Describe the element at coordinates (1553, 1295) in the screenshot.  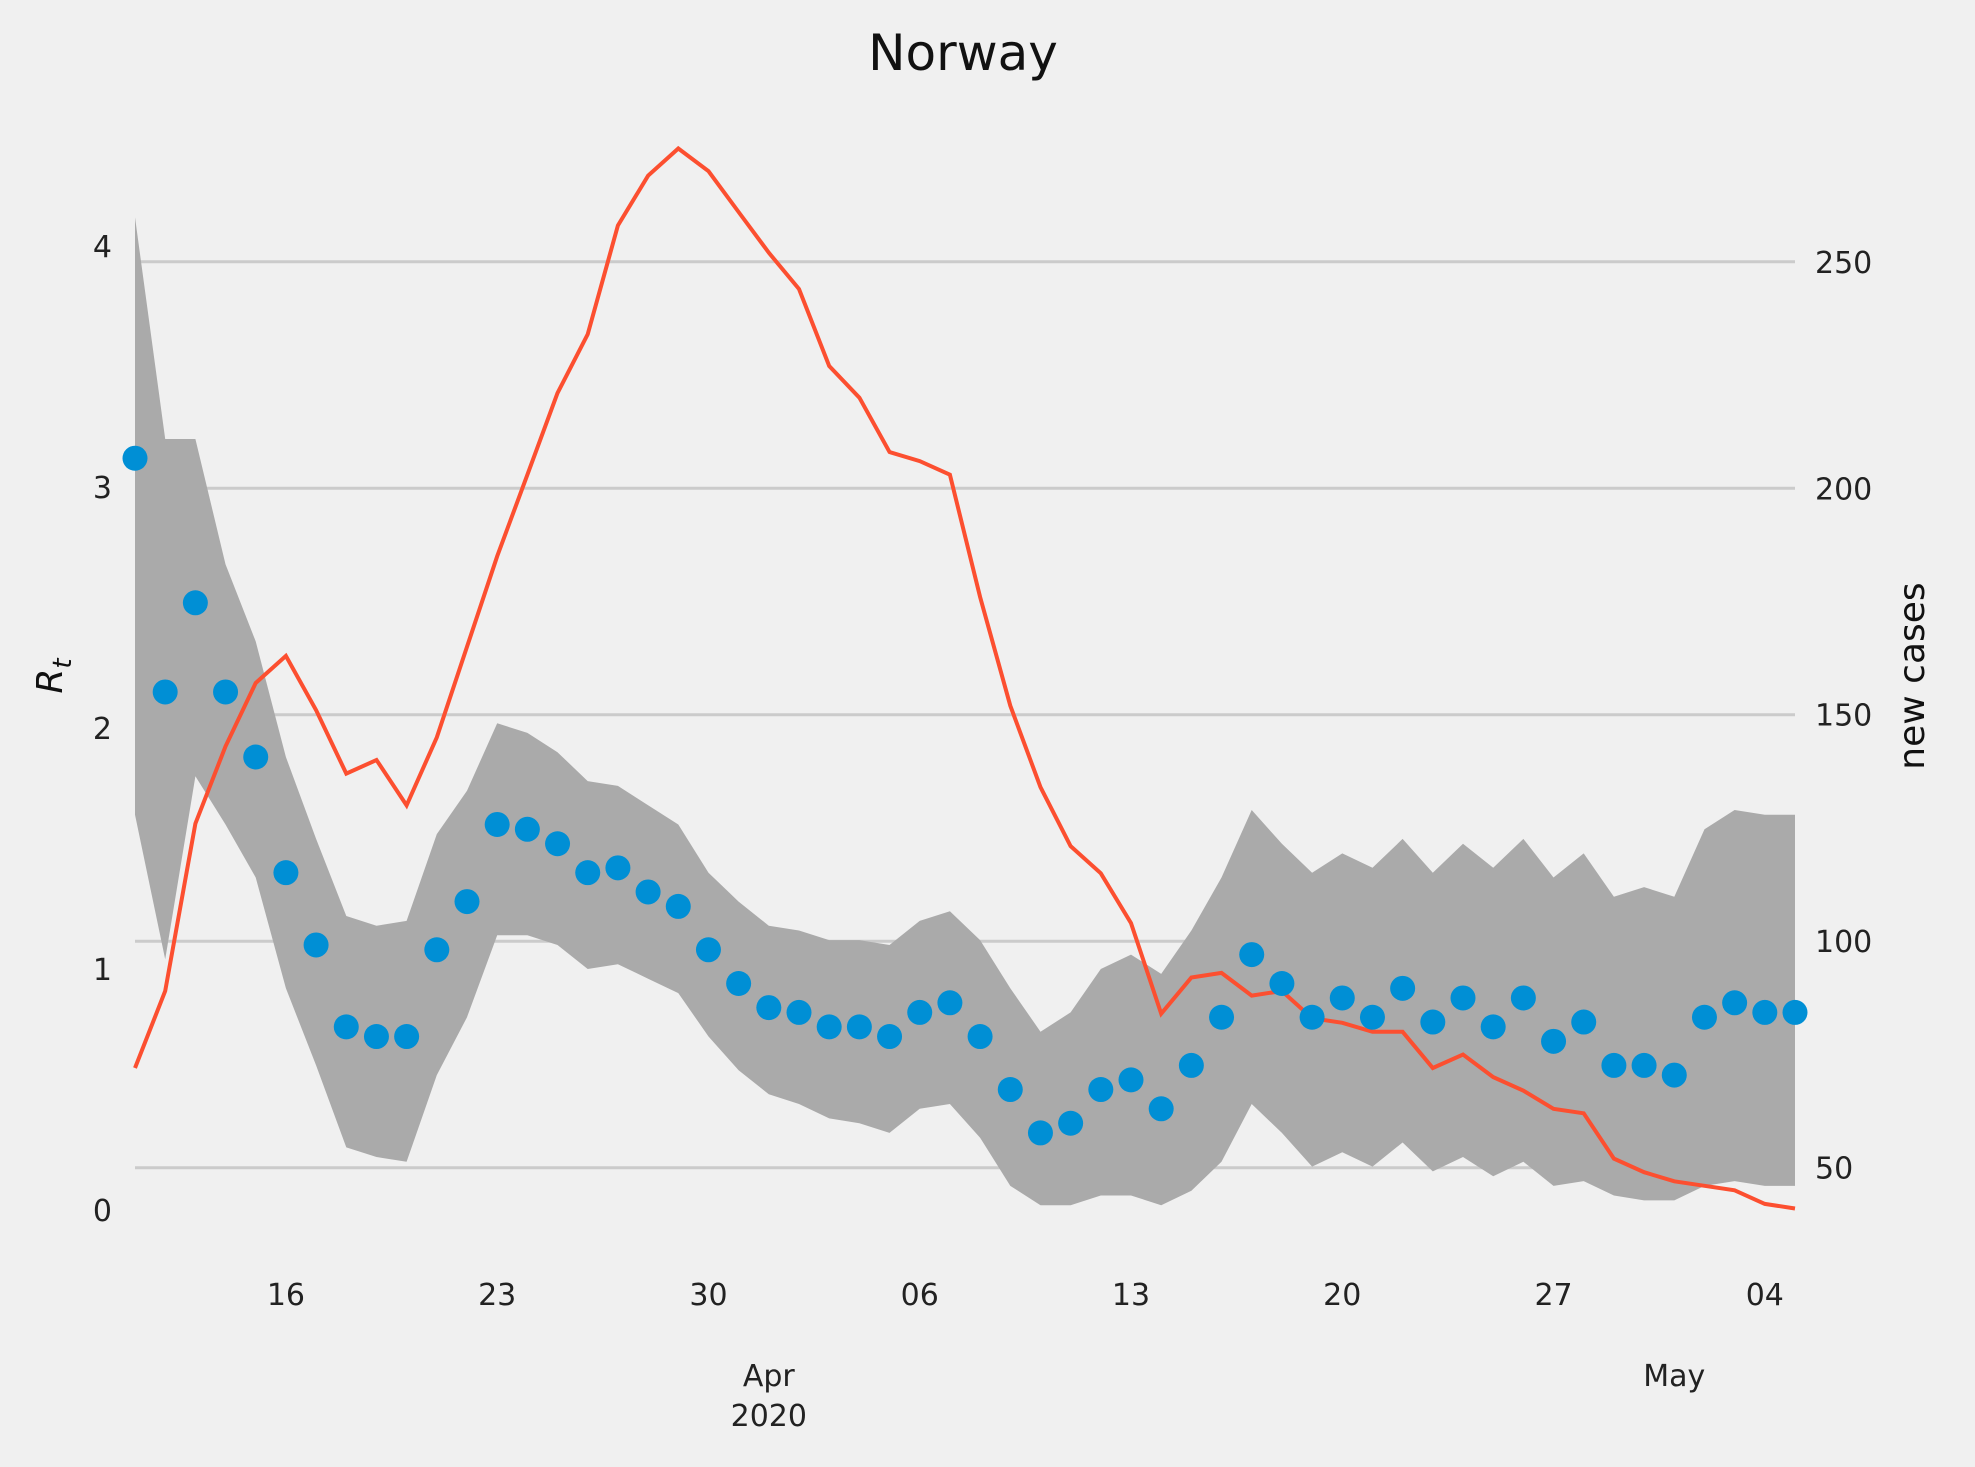
I see `x-tick-label: 27` at that location.